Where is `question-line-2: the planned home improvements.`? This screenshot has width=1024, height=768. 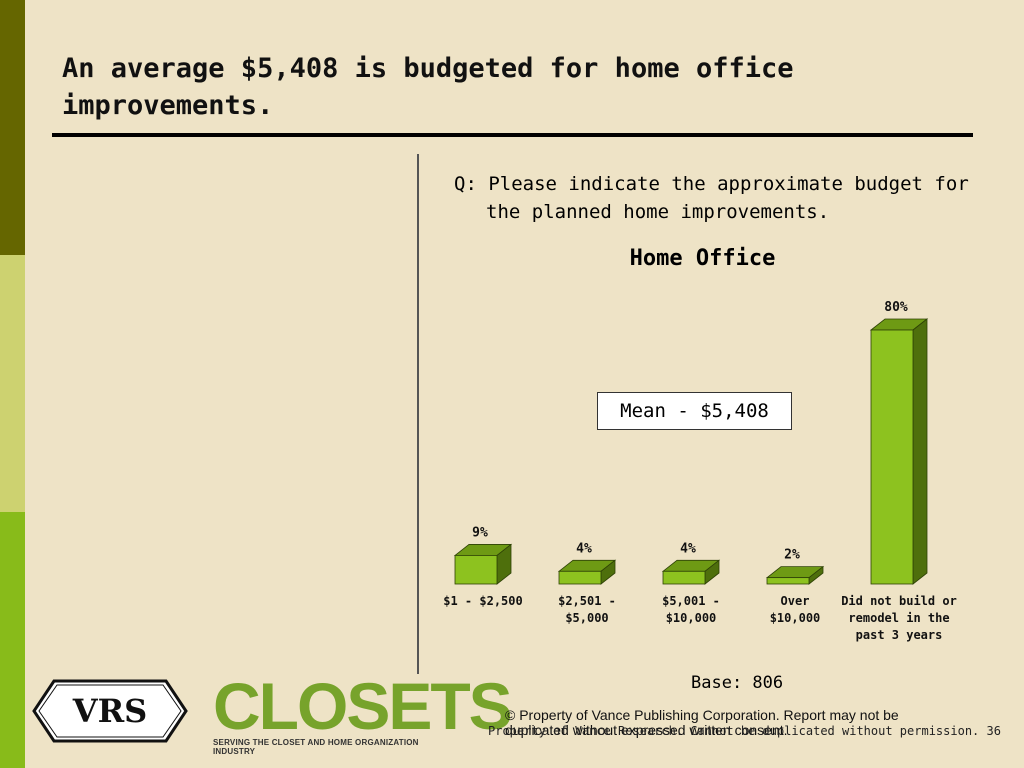
question-line-2: the planned home improvements. is located at coordinates (658, 212).